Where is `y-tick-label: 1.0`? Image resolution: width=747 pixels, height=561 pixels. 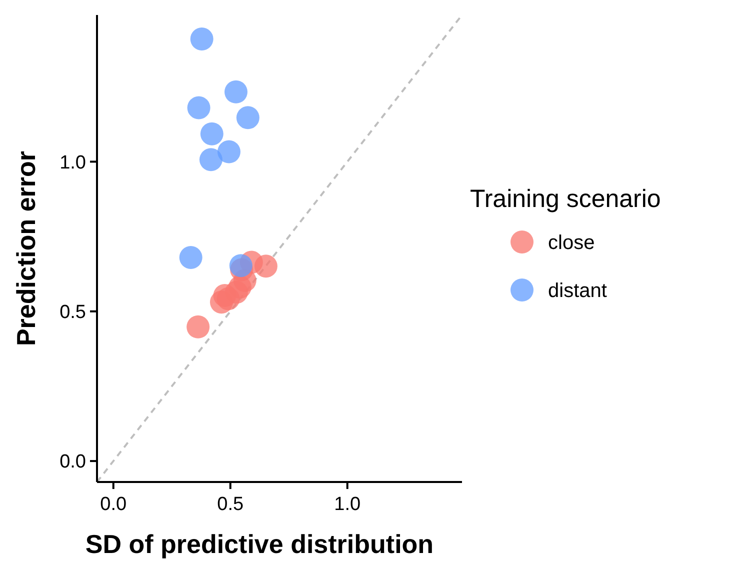
y-tick-label: 1.0 is located at coordinates (73, 163).